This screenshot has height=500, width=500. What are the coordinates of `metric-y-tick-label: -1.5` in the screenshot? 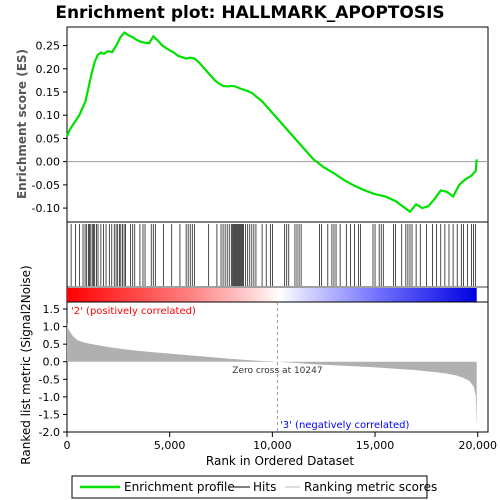 It's located at (49, 414).